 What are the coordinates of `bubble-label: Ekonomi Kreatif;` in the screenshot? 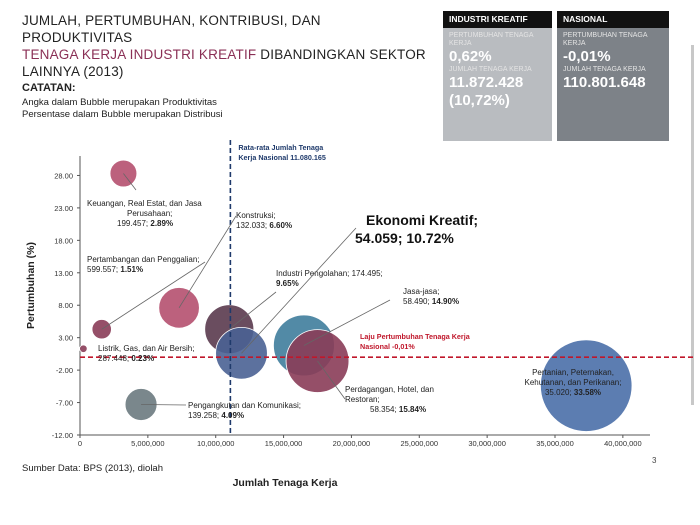 It's located at (422, 220).